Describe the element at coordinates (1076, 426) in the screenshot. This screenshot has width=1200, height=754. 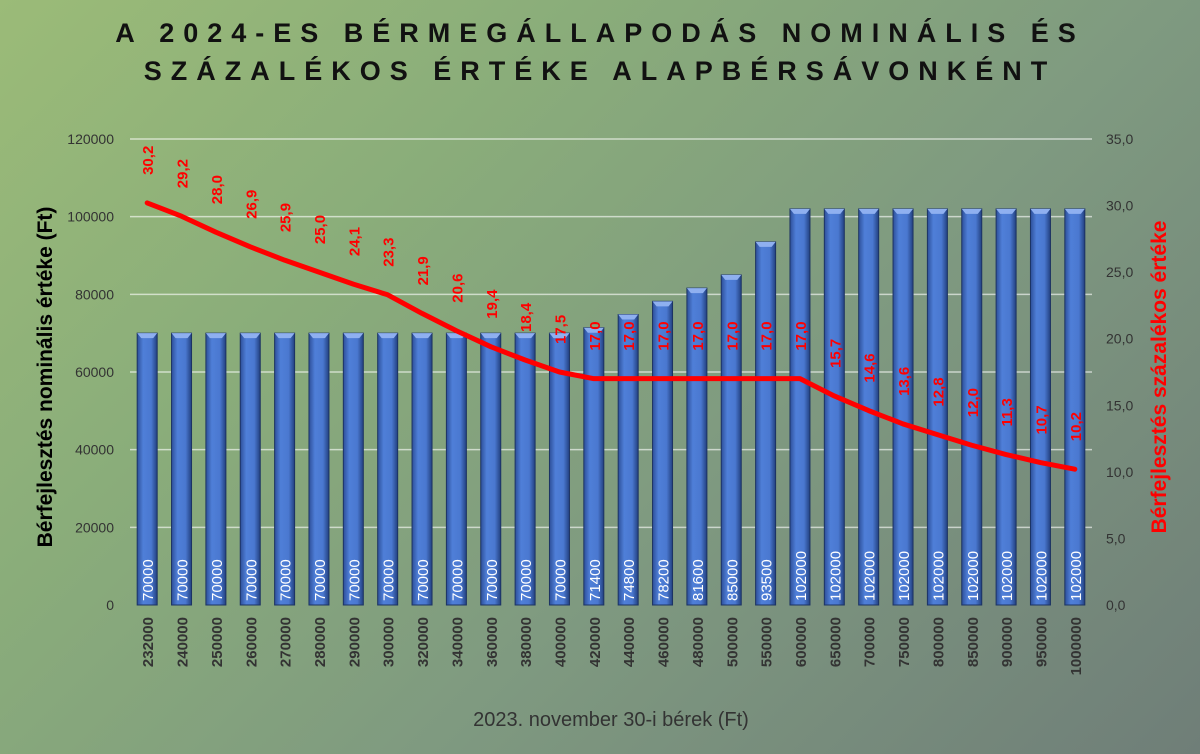
I see `percent-value-label: 10,2` at that location.